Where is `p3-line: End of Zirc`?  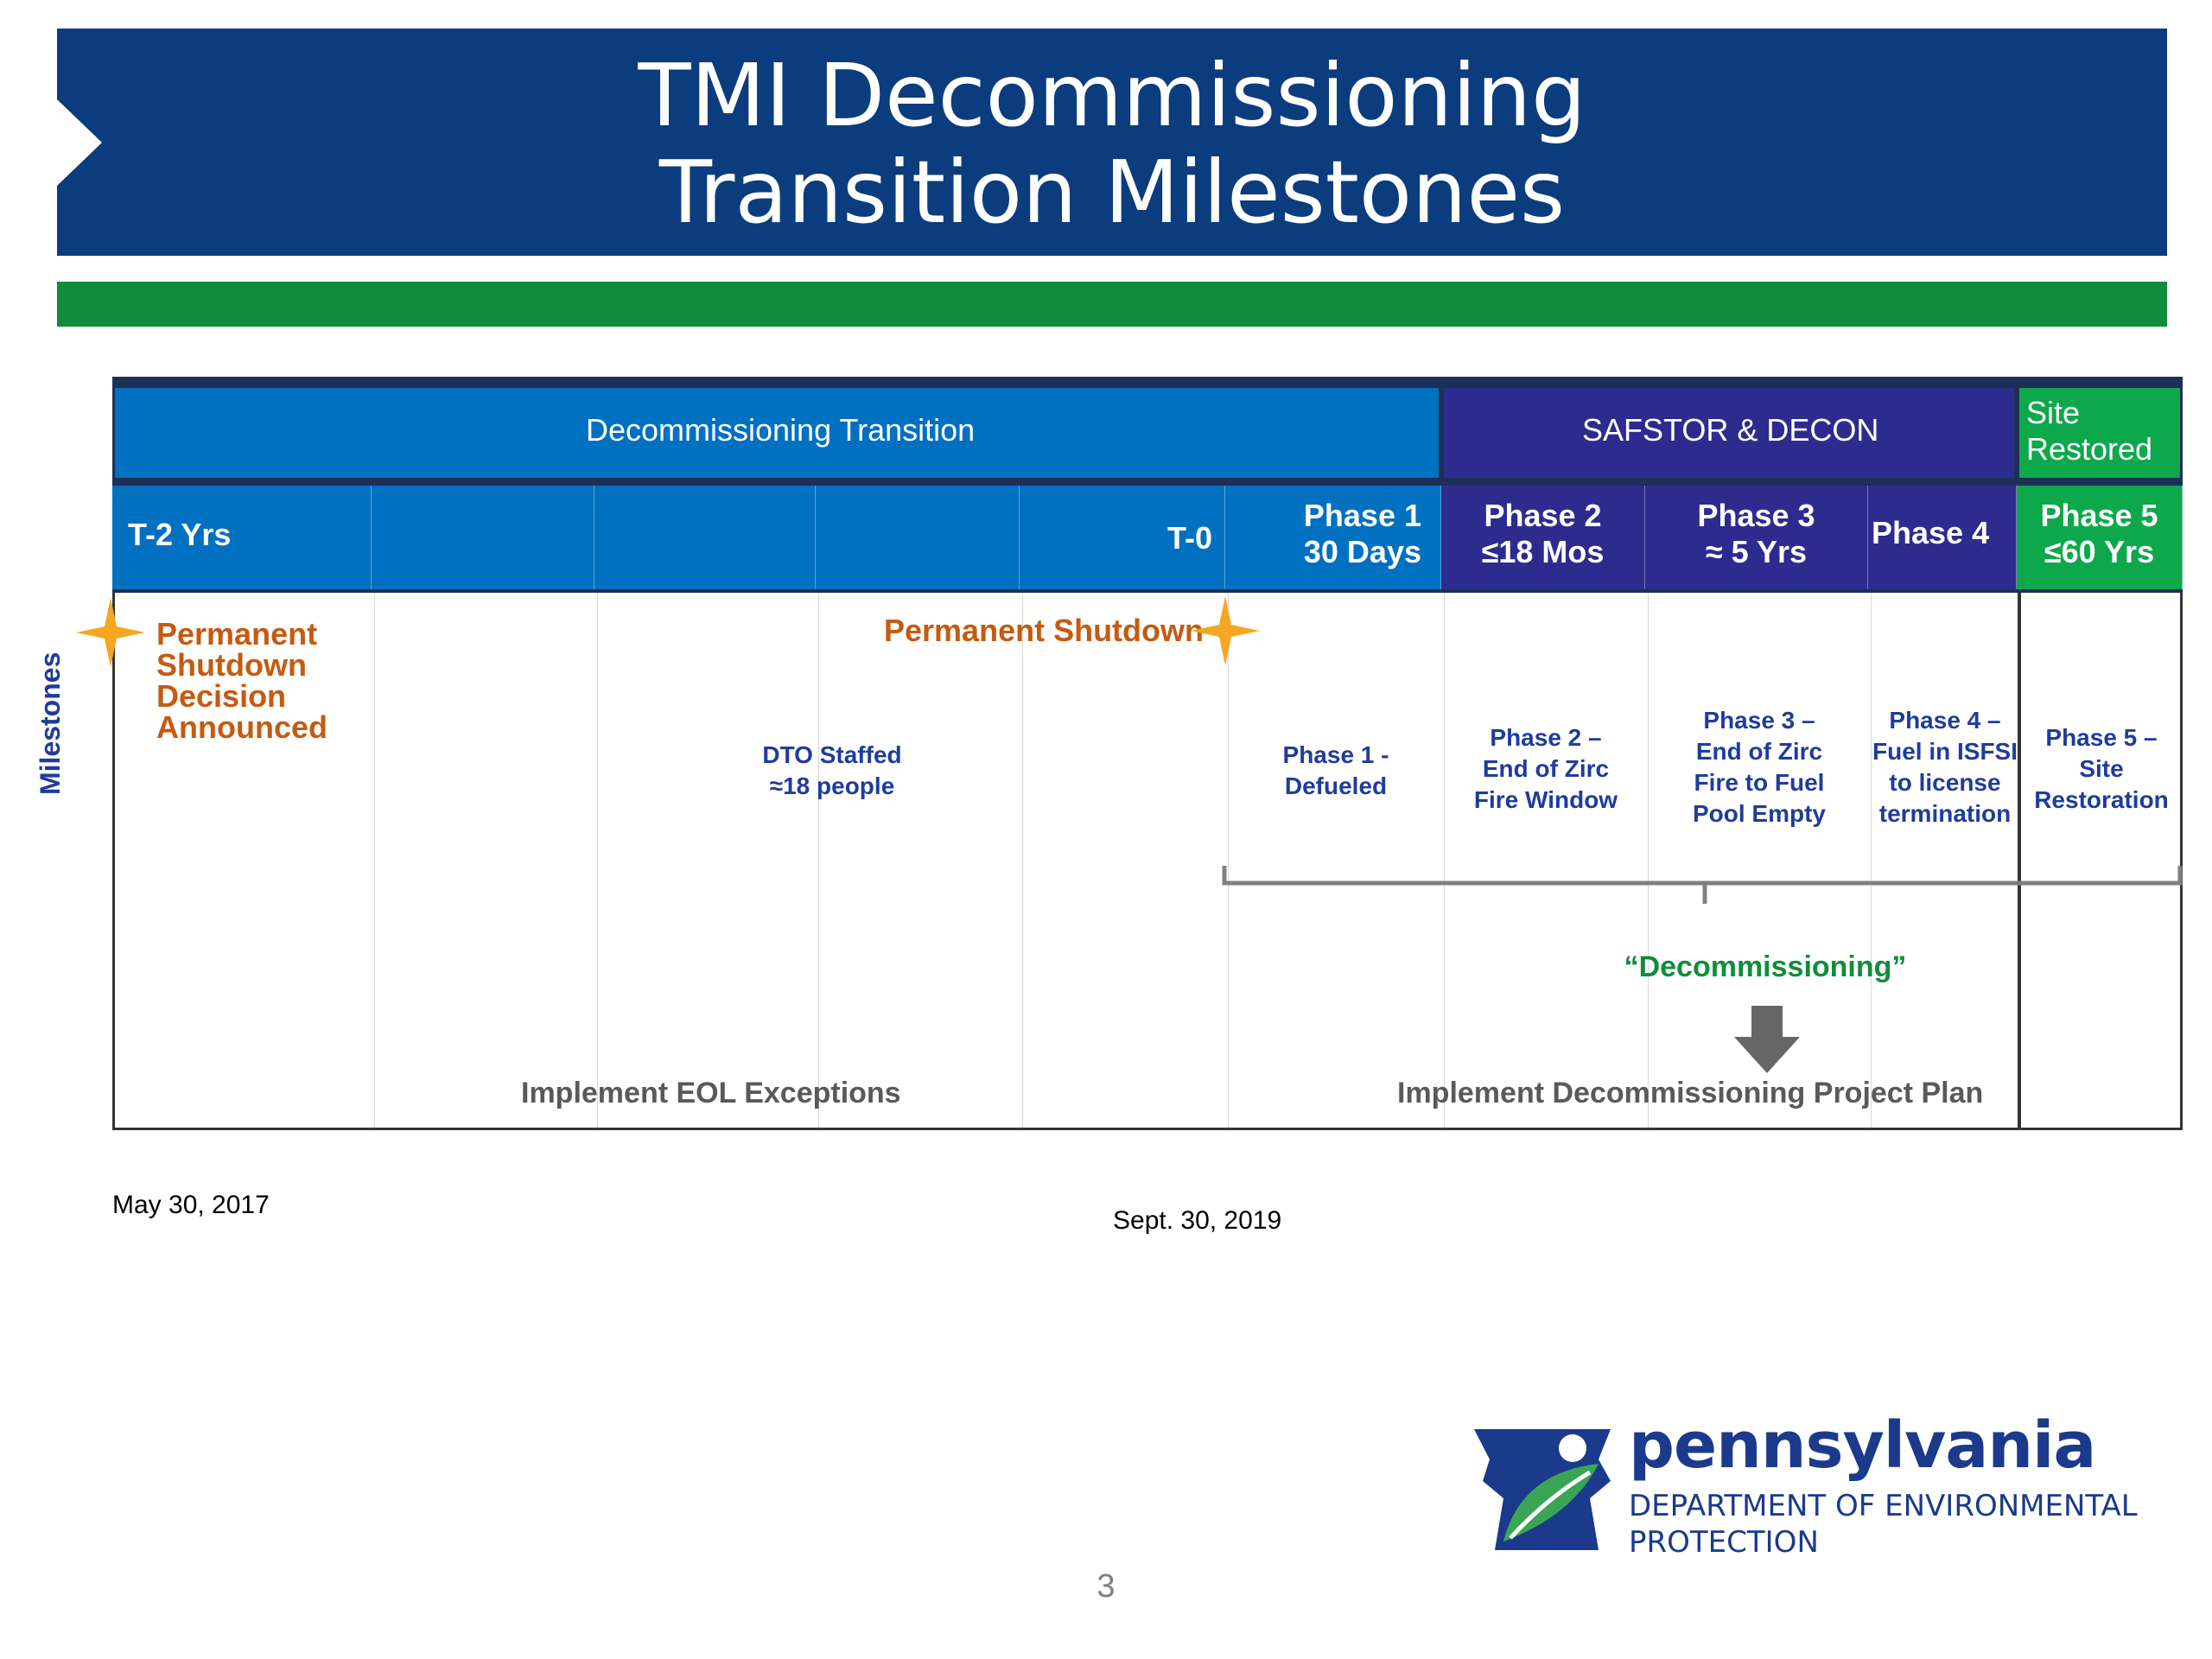 p3-line: End of Zirc is located at coordinates (1759, 751).